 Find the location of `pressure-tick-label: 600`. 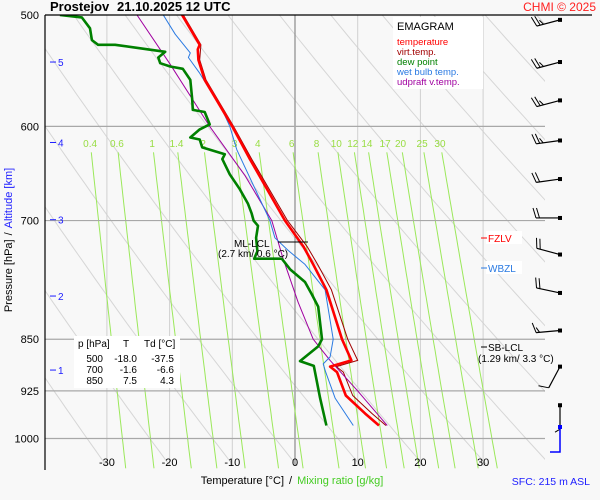

pressure-tick-label: 600 is located at coordinates (30, 127).